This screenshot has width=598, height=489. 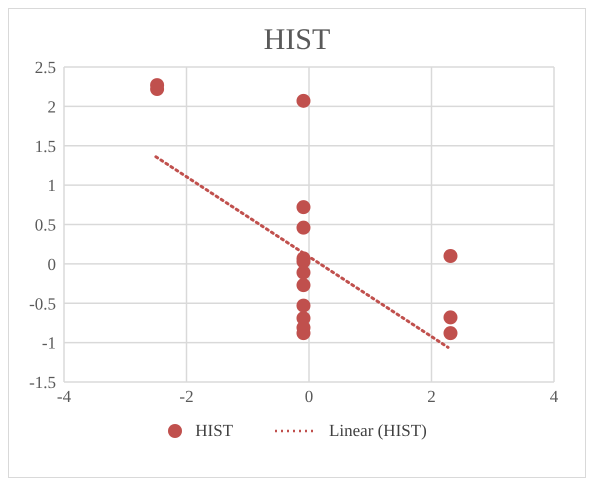 What do you see at coordinates (49, 343) in the screenshot?
I see `y-tick-label: -1` at bounding box center [49, 343].